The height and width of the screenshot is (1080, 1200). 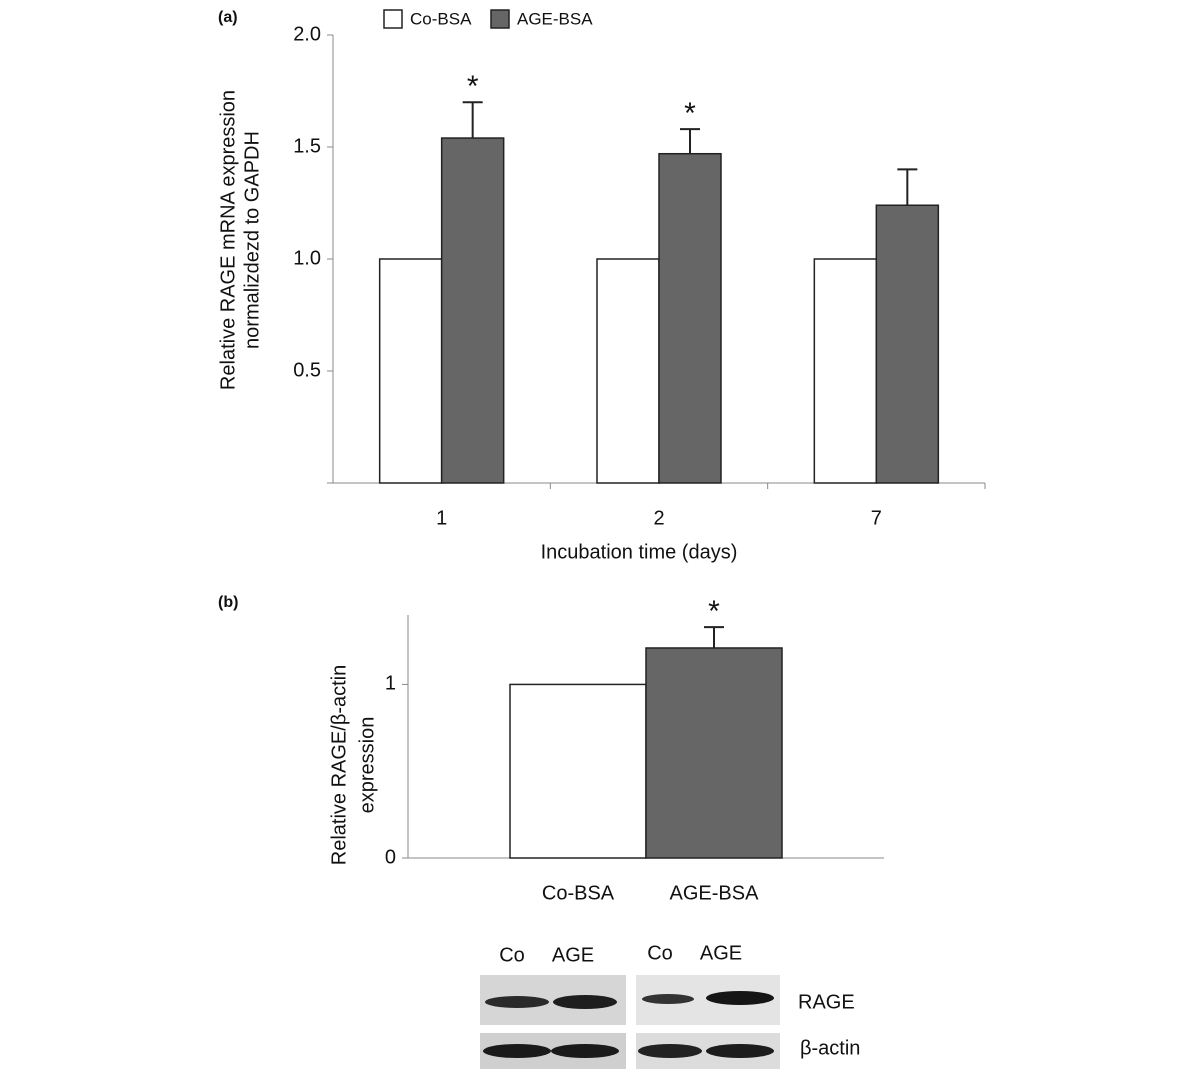 I want to click on legend-label: AGE-BSA, so click(x=555, y=18).